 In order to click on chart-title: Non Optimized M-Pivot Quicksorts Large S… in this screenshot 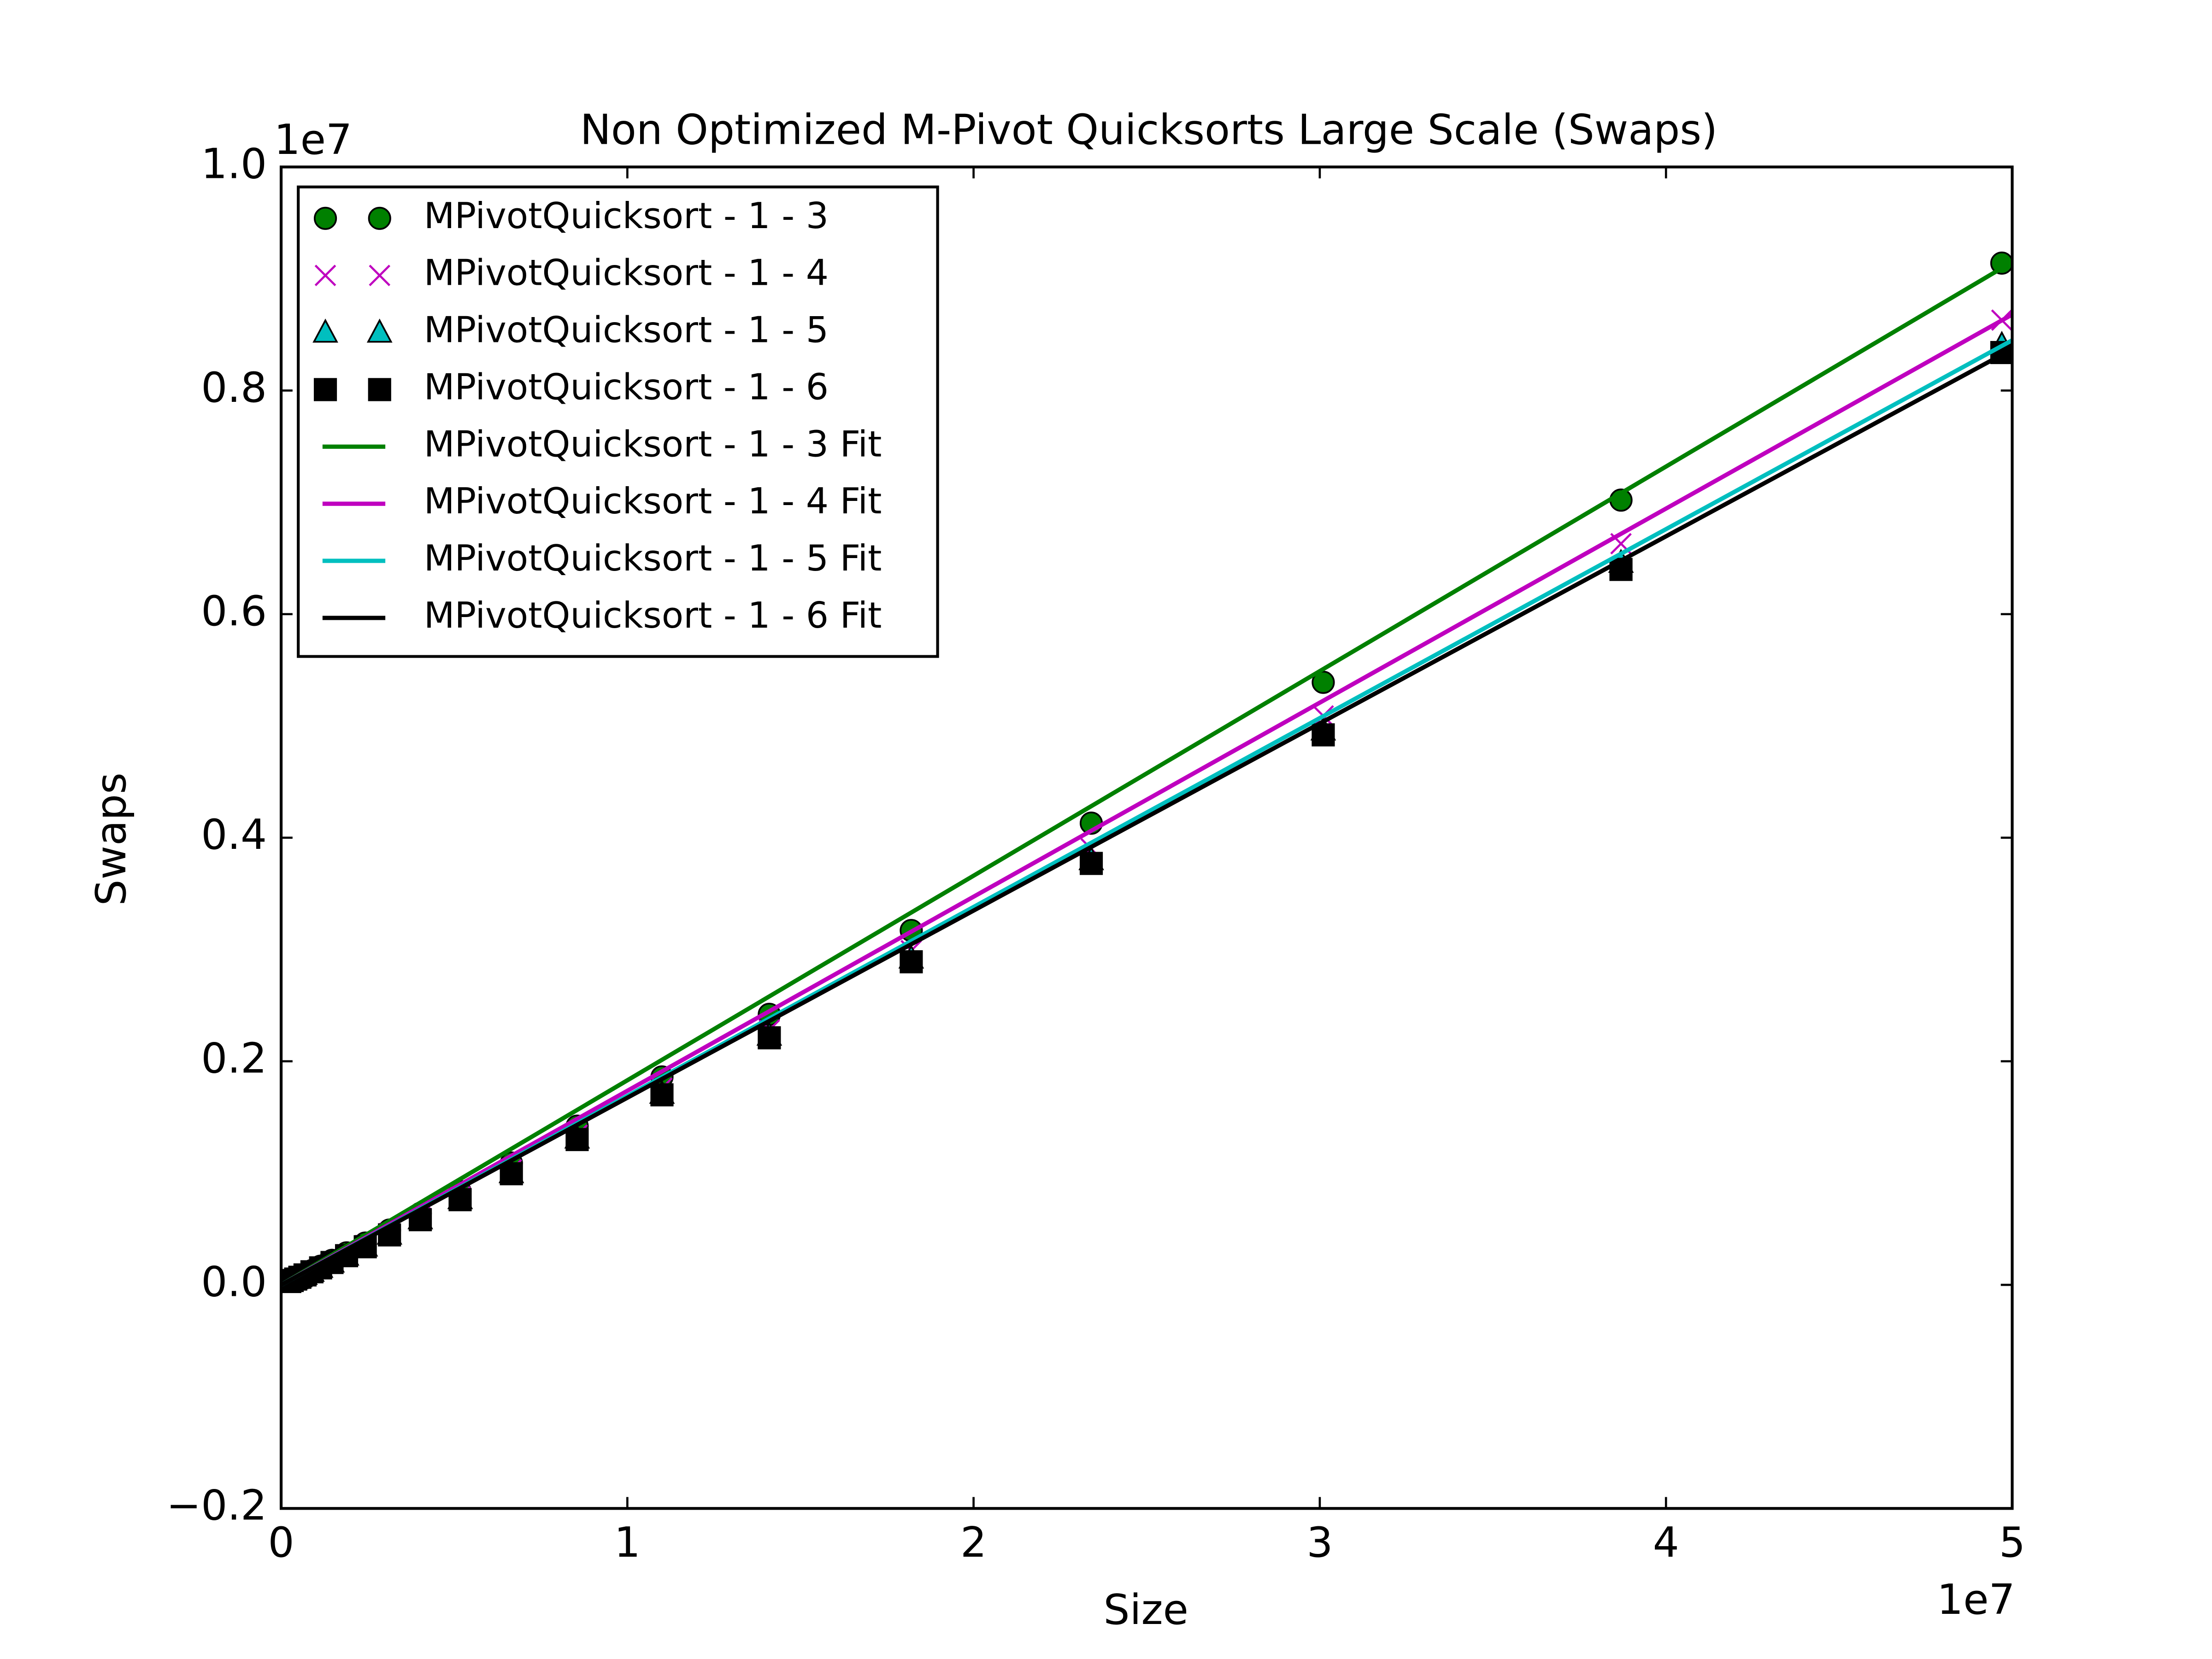, I will do `click(1149, 130)`.